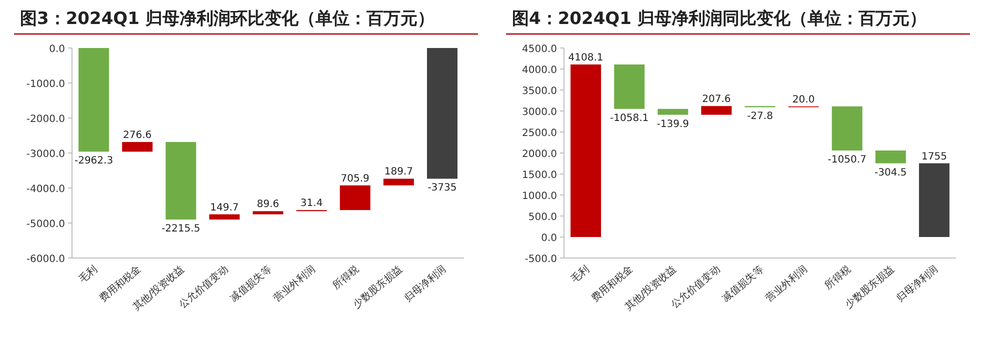  What do you see at coordinates (137, 135) in the screenshot?
I see `data-label: 276.6` at bounding box center [137, 135].